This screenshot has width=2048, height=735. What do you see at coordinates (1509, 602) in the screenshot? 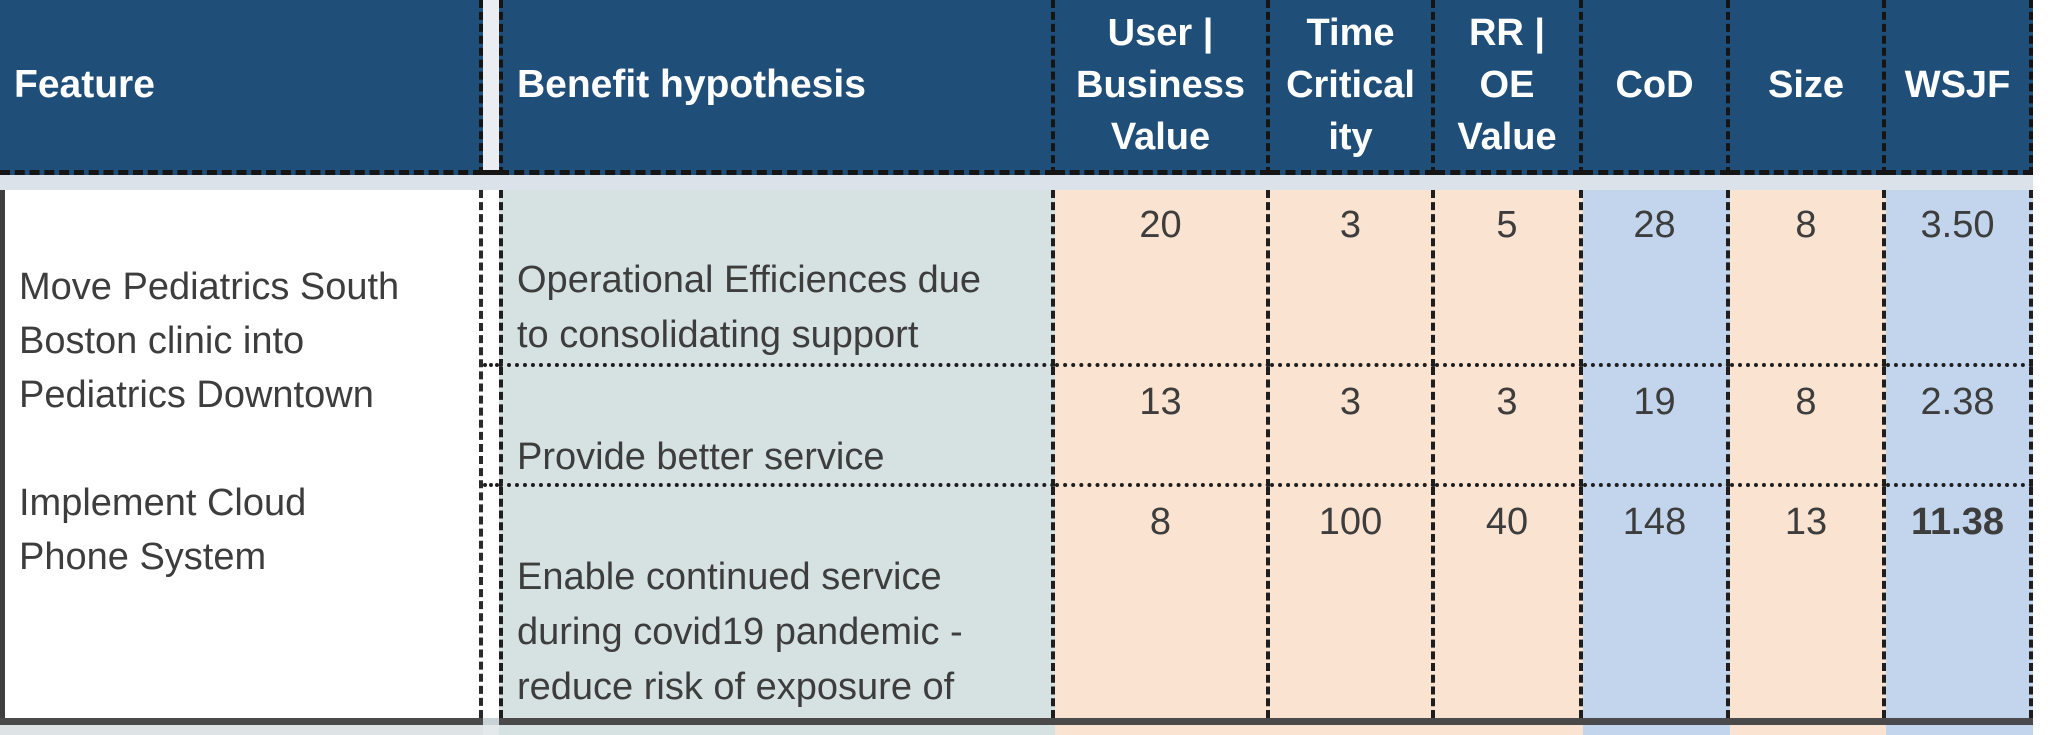
I see `value-cell-r3-rr-oe-value: 40` at bounding box center [1509, 602].